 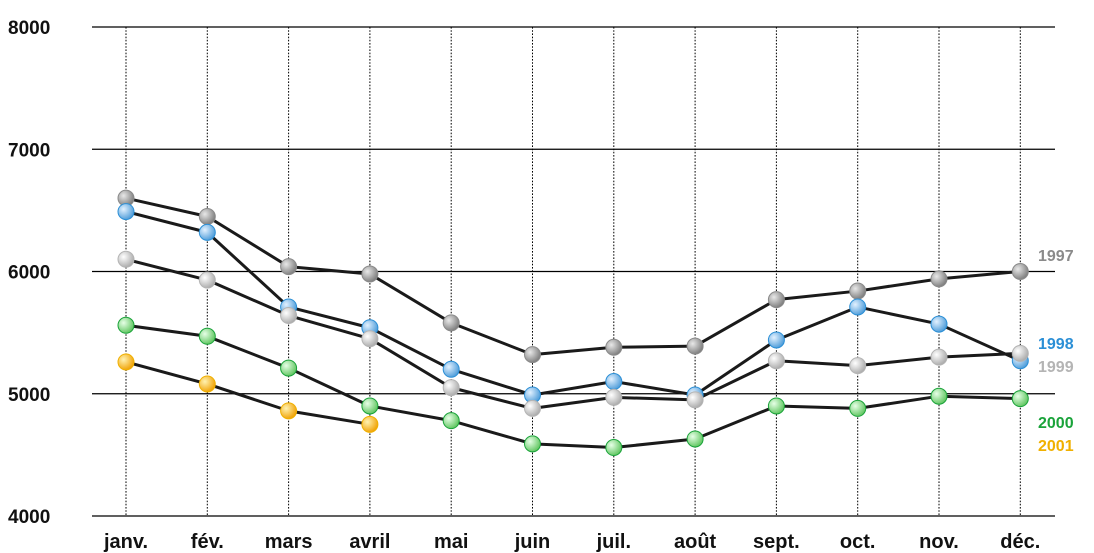 I want to click on x-tick-label: fév., so click(x=207, y=542).